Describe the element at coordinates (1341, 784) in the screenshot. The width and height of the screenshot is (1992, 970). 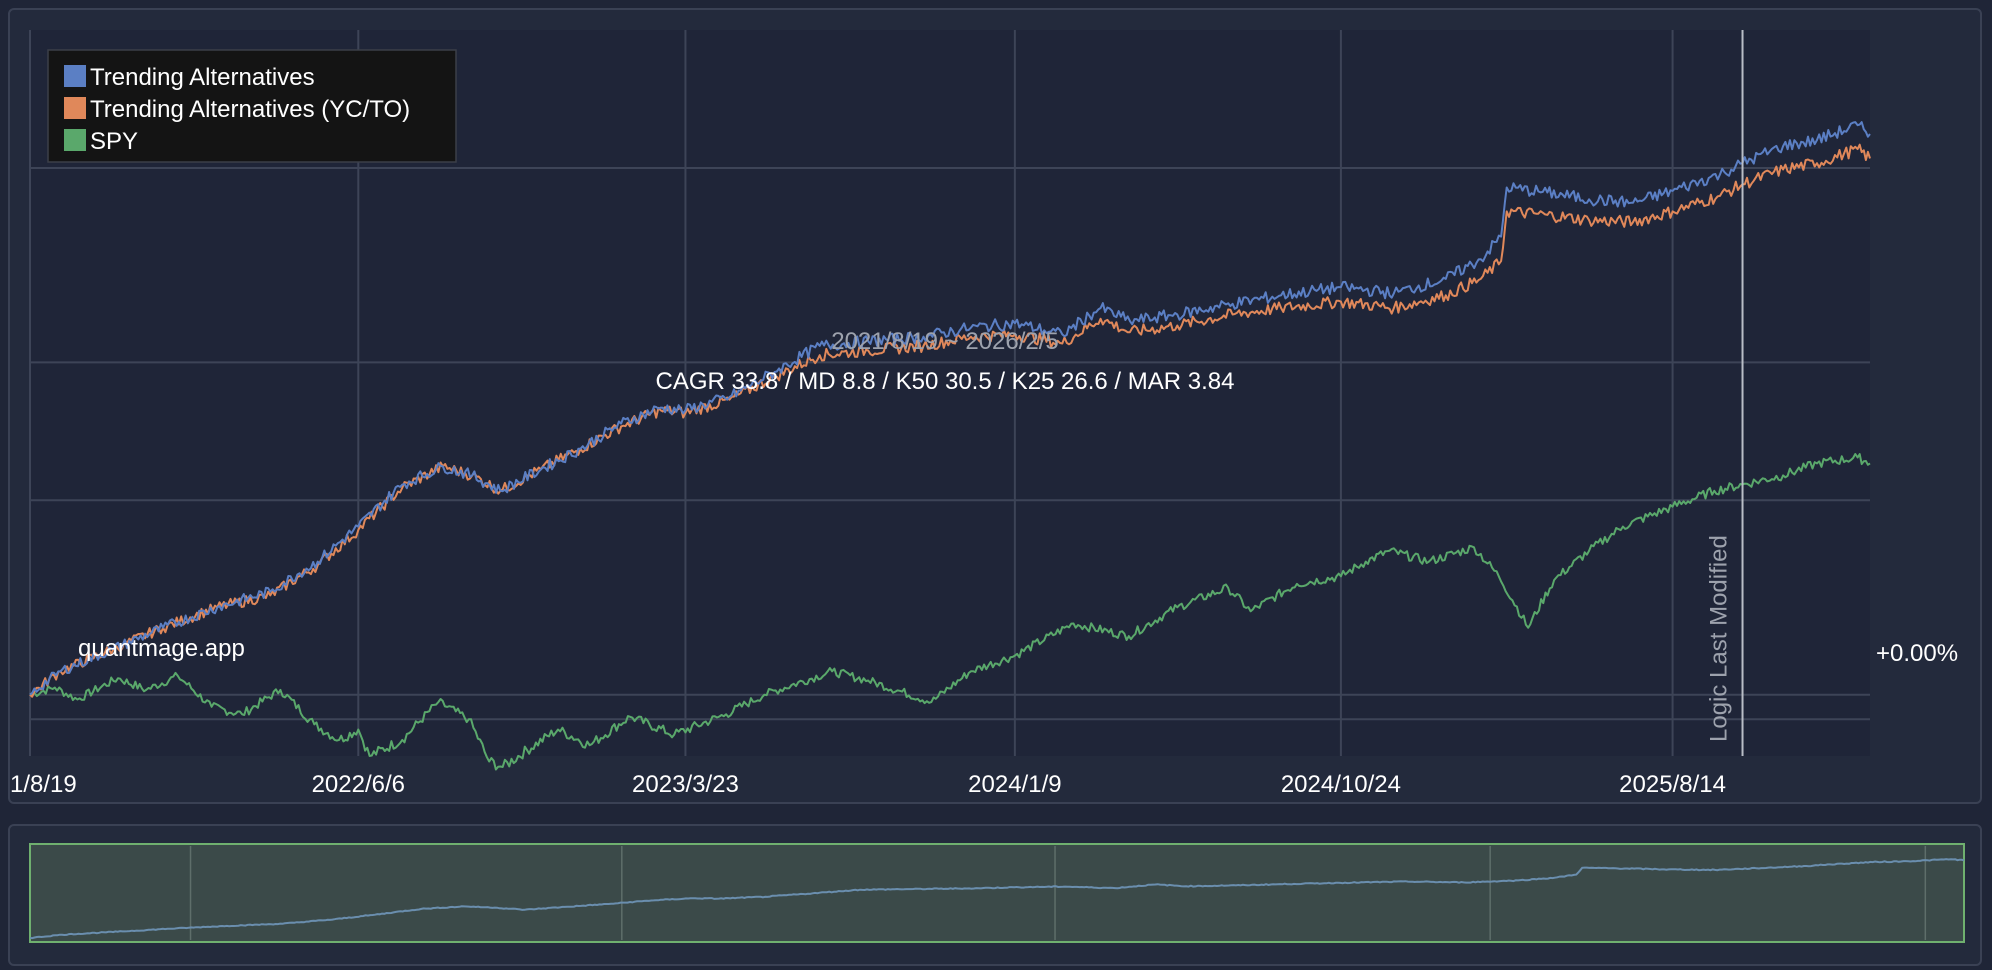
I see `x-tick-label: 2024/10/24` at that location.